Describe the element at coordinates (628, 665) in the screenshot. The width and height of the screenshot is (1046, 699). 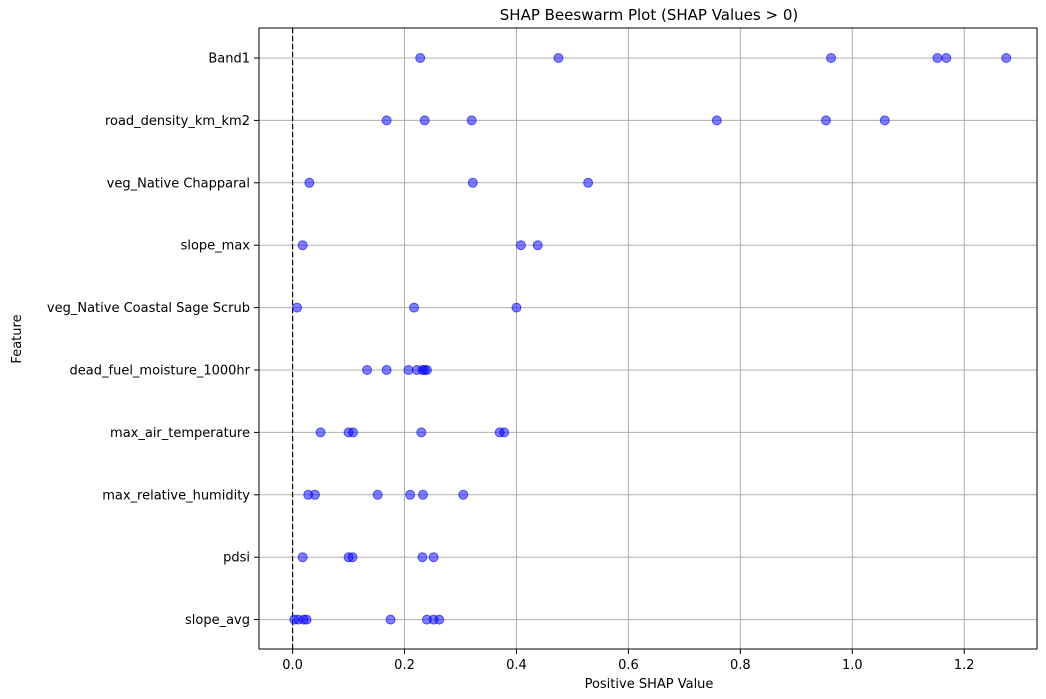
I see `x-tick-label: 0.6` at that location.